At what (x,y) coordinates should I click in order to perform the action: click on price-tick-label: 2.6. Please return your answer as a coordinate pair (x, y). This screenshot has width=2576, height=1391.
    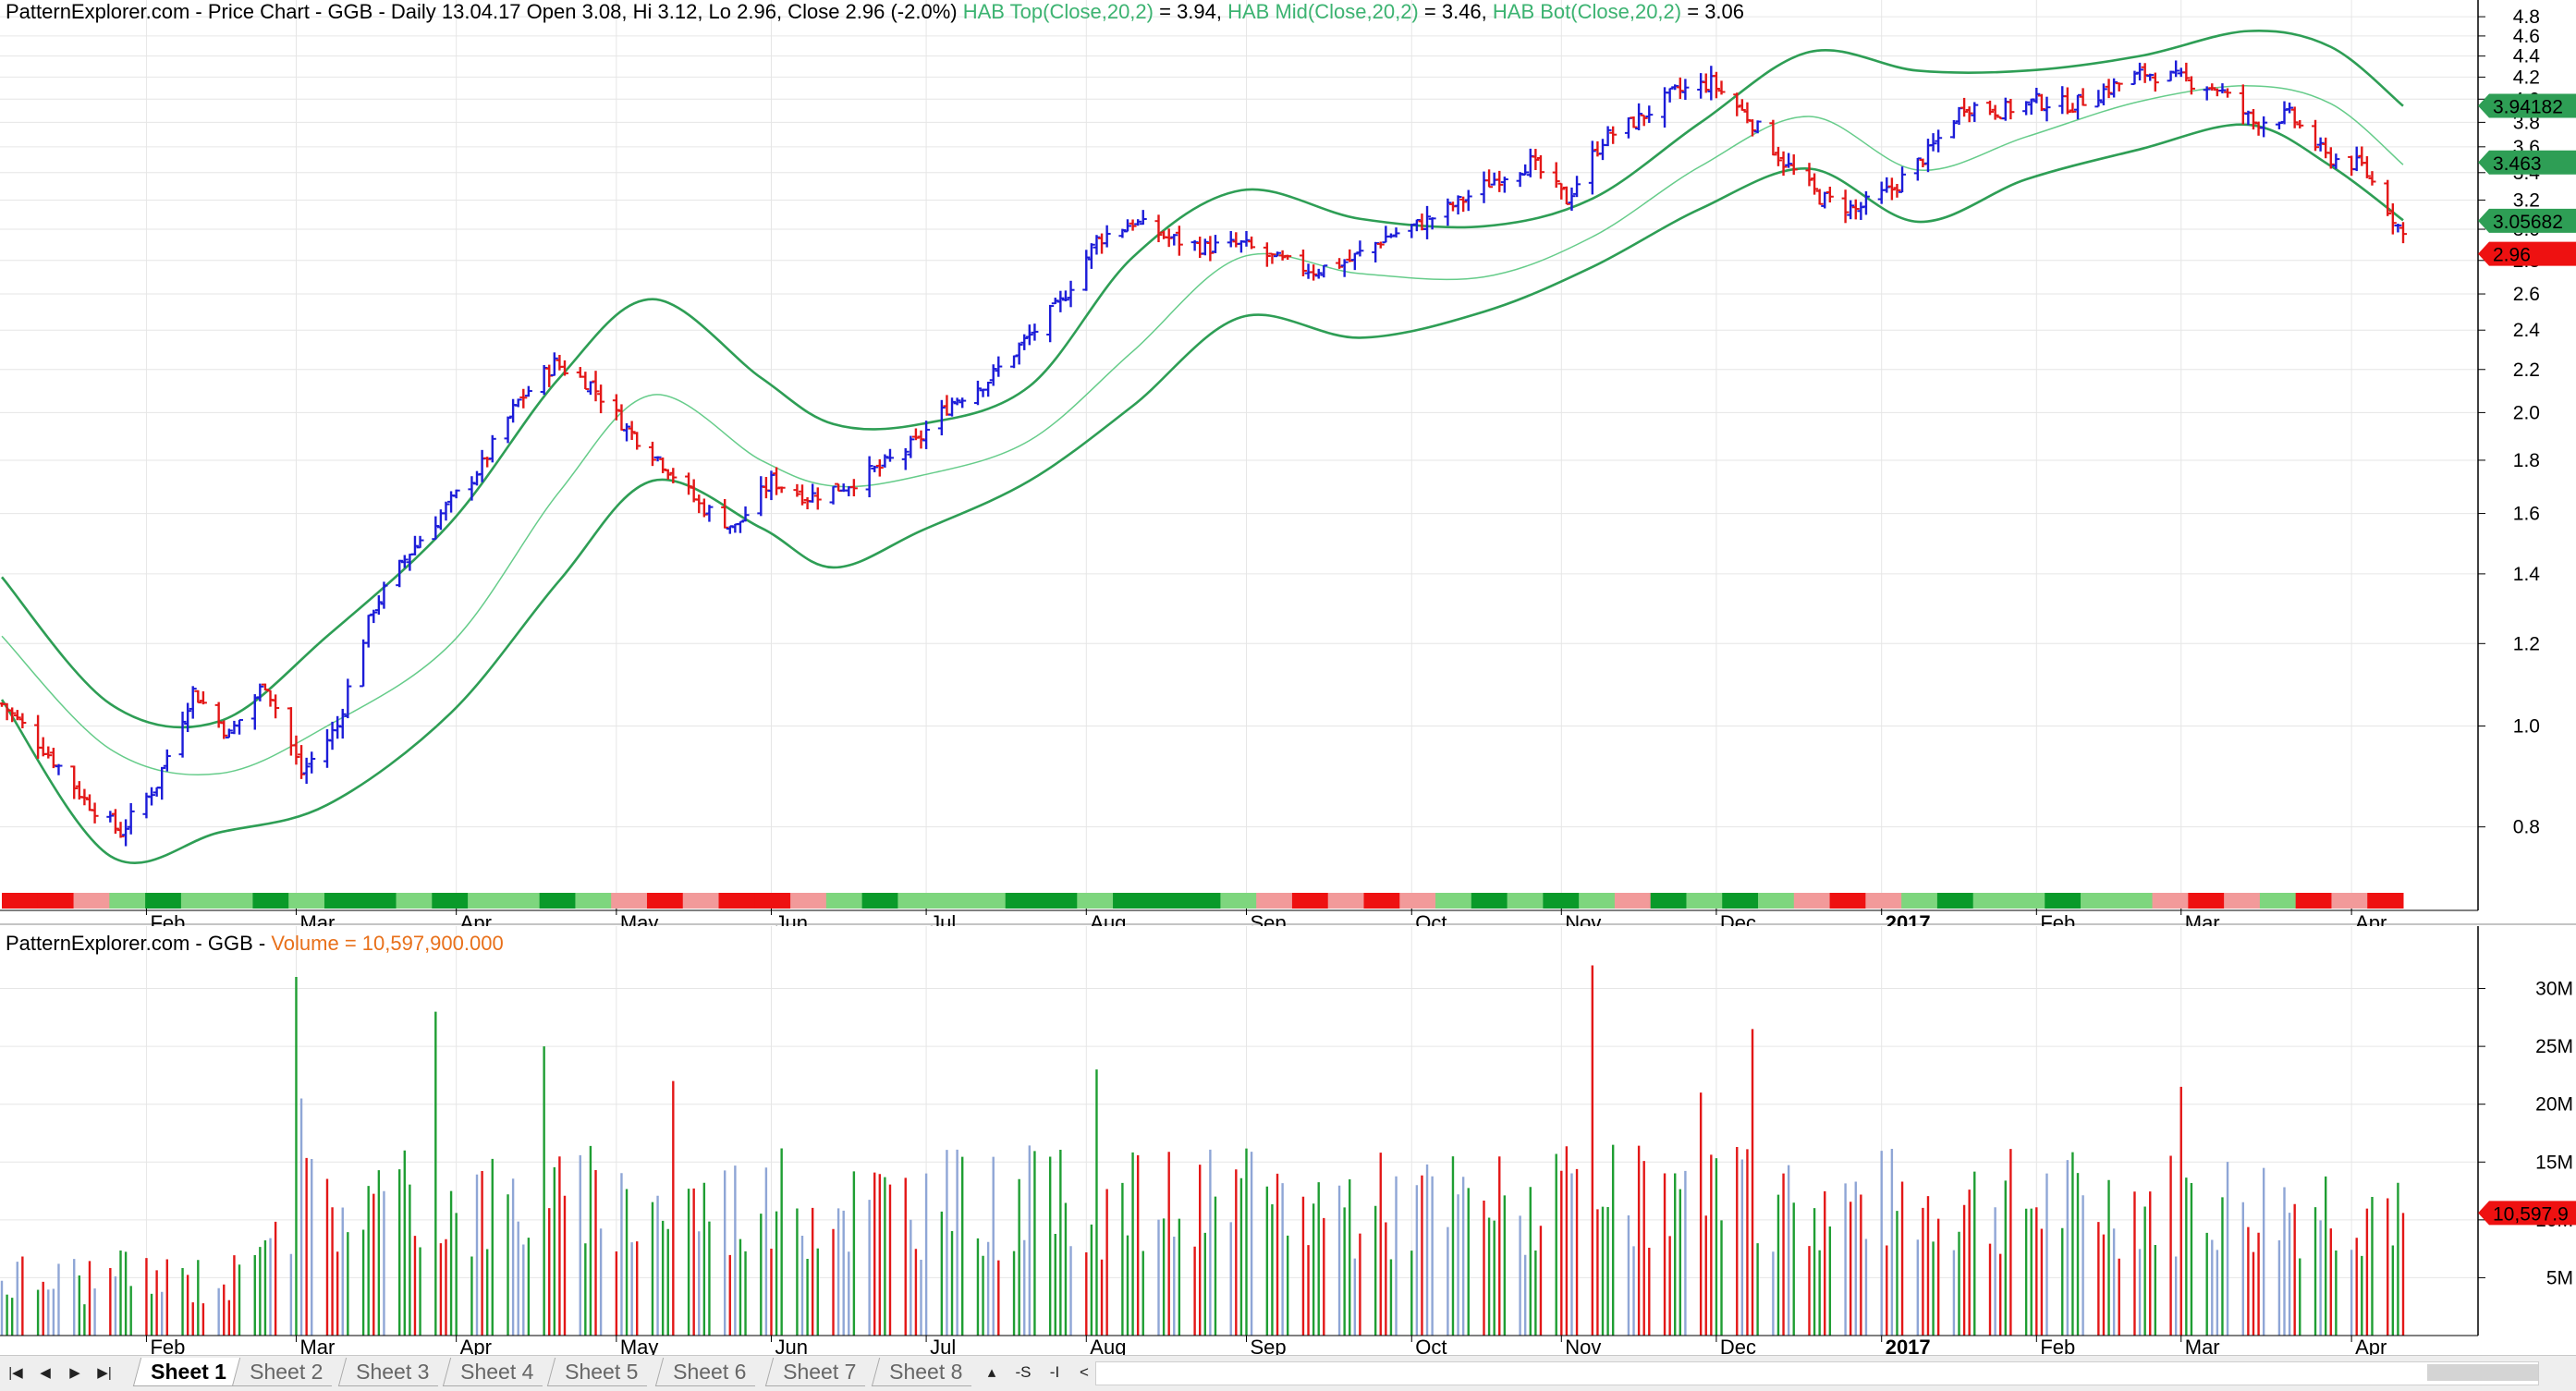
    Looking at the image, I should click on (2526, 294).